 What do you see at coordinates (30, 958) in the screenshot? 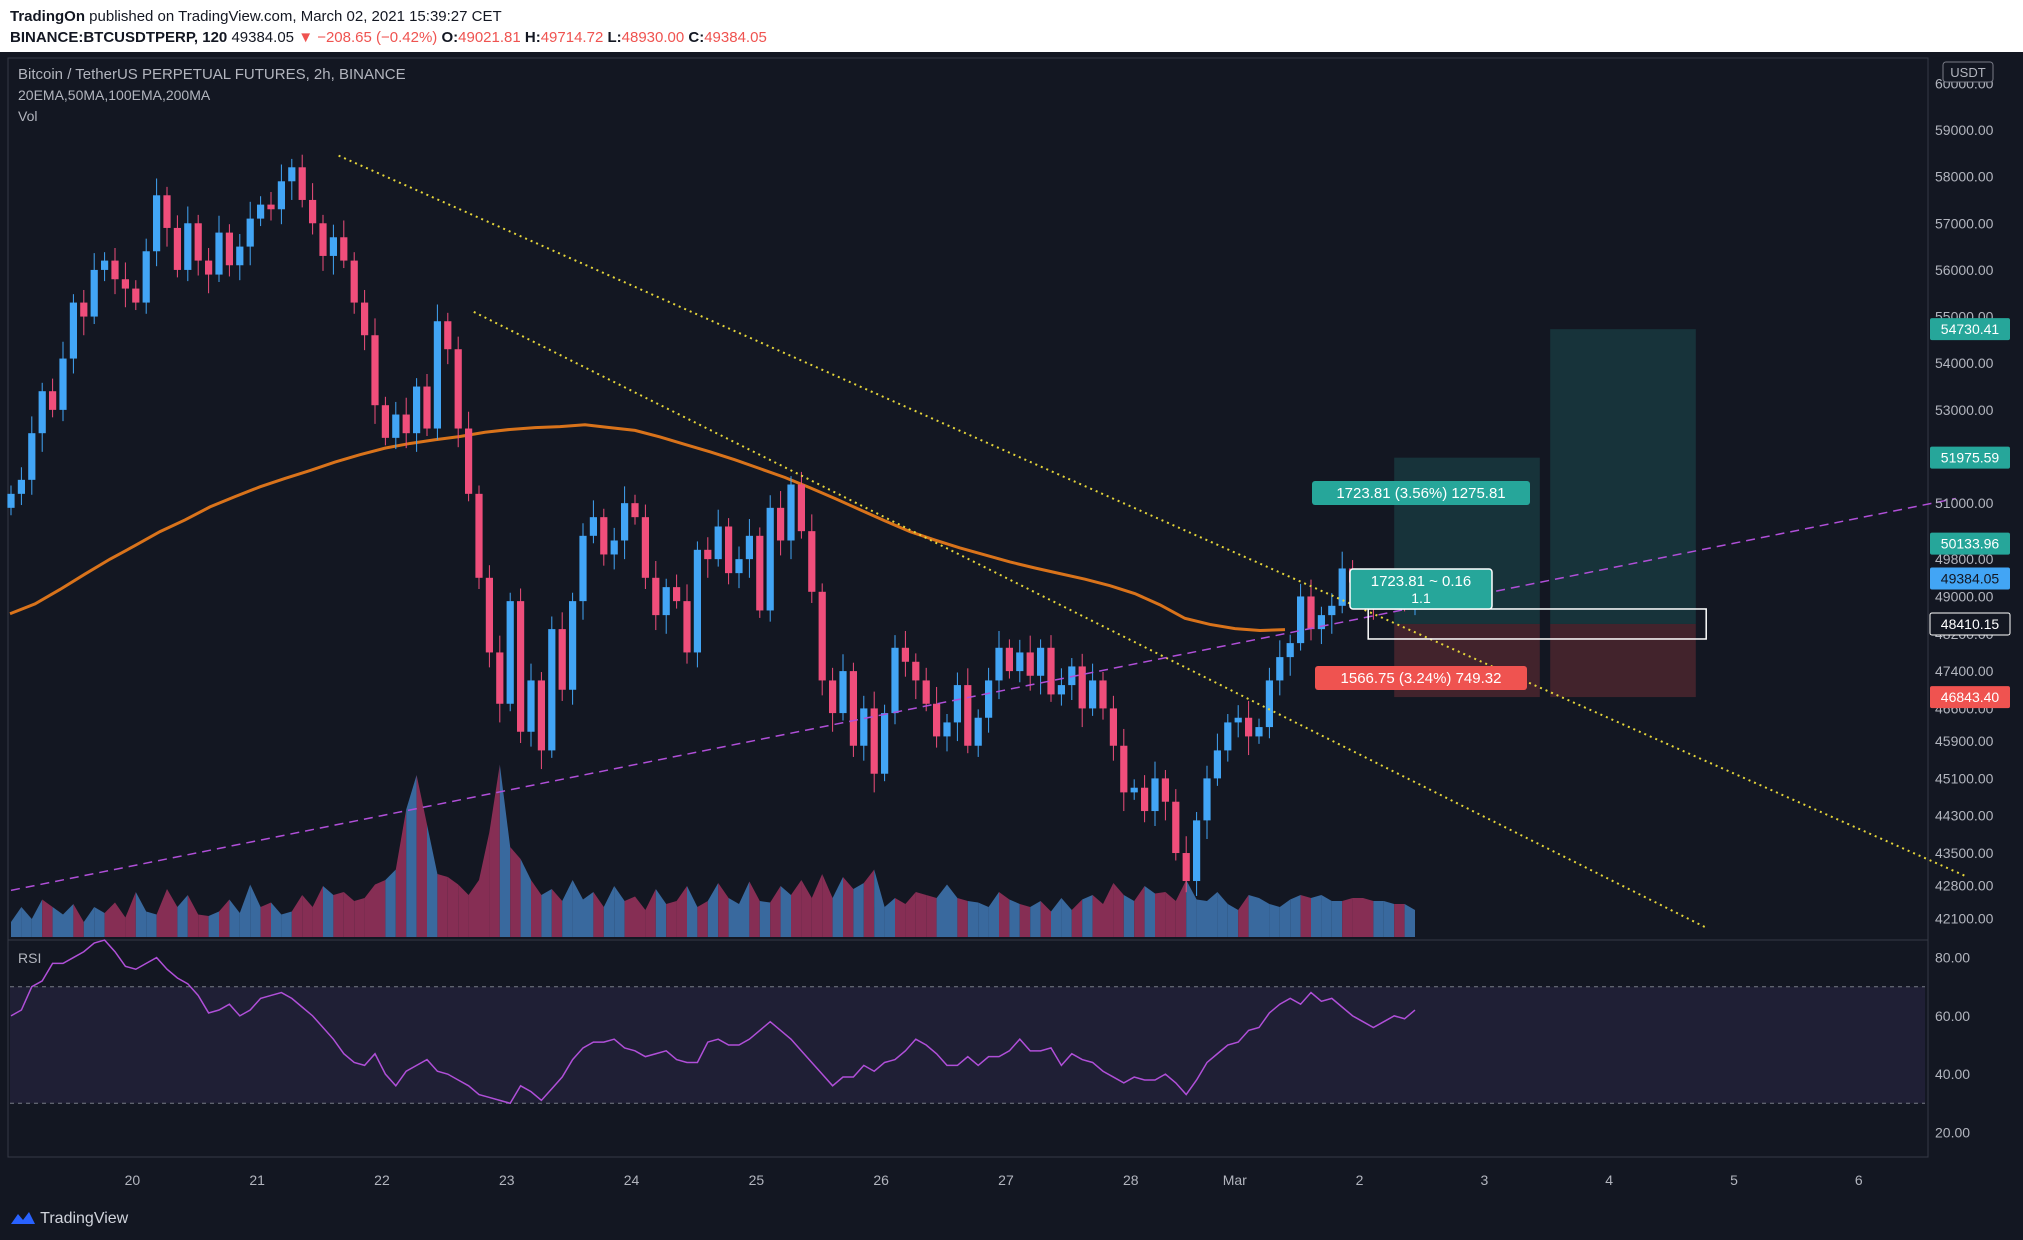
I see `legend-rsi: RSI` at bounding box center [30, 958].